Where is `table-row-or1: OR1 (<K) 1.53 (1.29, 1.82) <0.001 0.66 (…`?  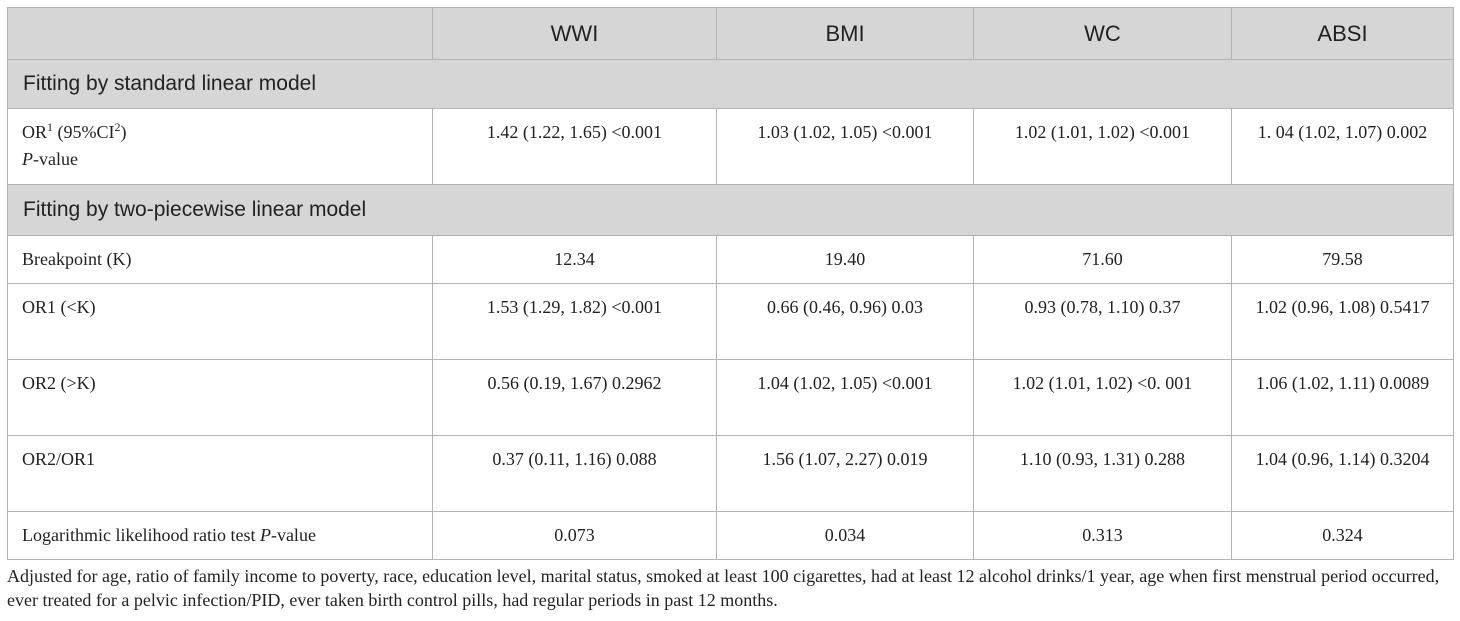
table-row-or1: OR1 (<K) 1.53 (1.29, 1.82) <0.001 0.66 (… is located at coordinates (730, 321).